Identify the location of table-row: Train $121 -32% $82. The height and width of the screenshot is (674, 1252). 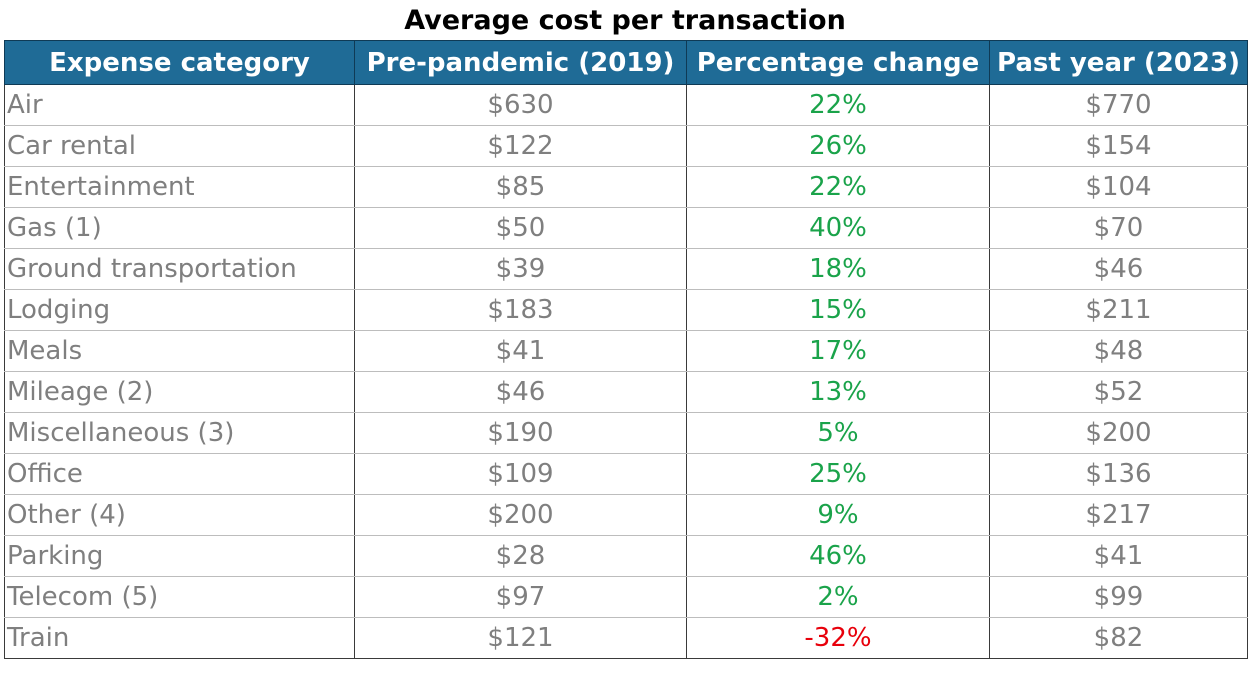
(626, 638).